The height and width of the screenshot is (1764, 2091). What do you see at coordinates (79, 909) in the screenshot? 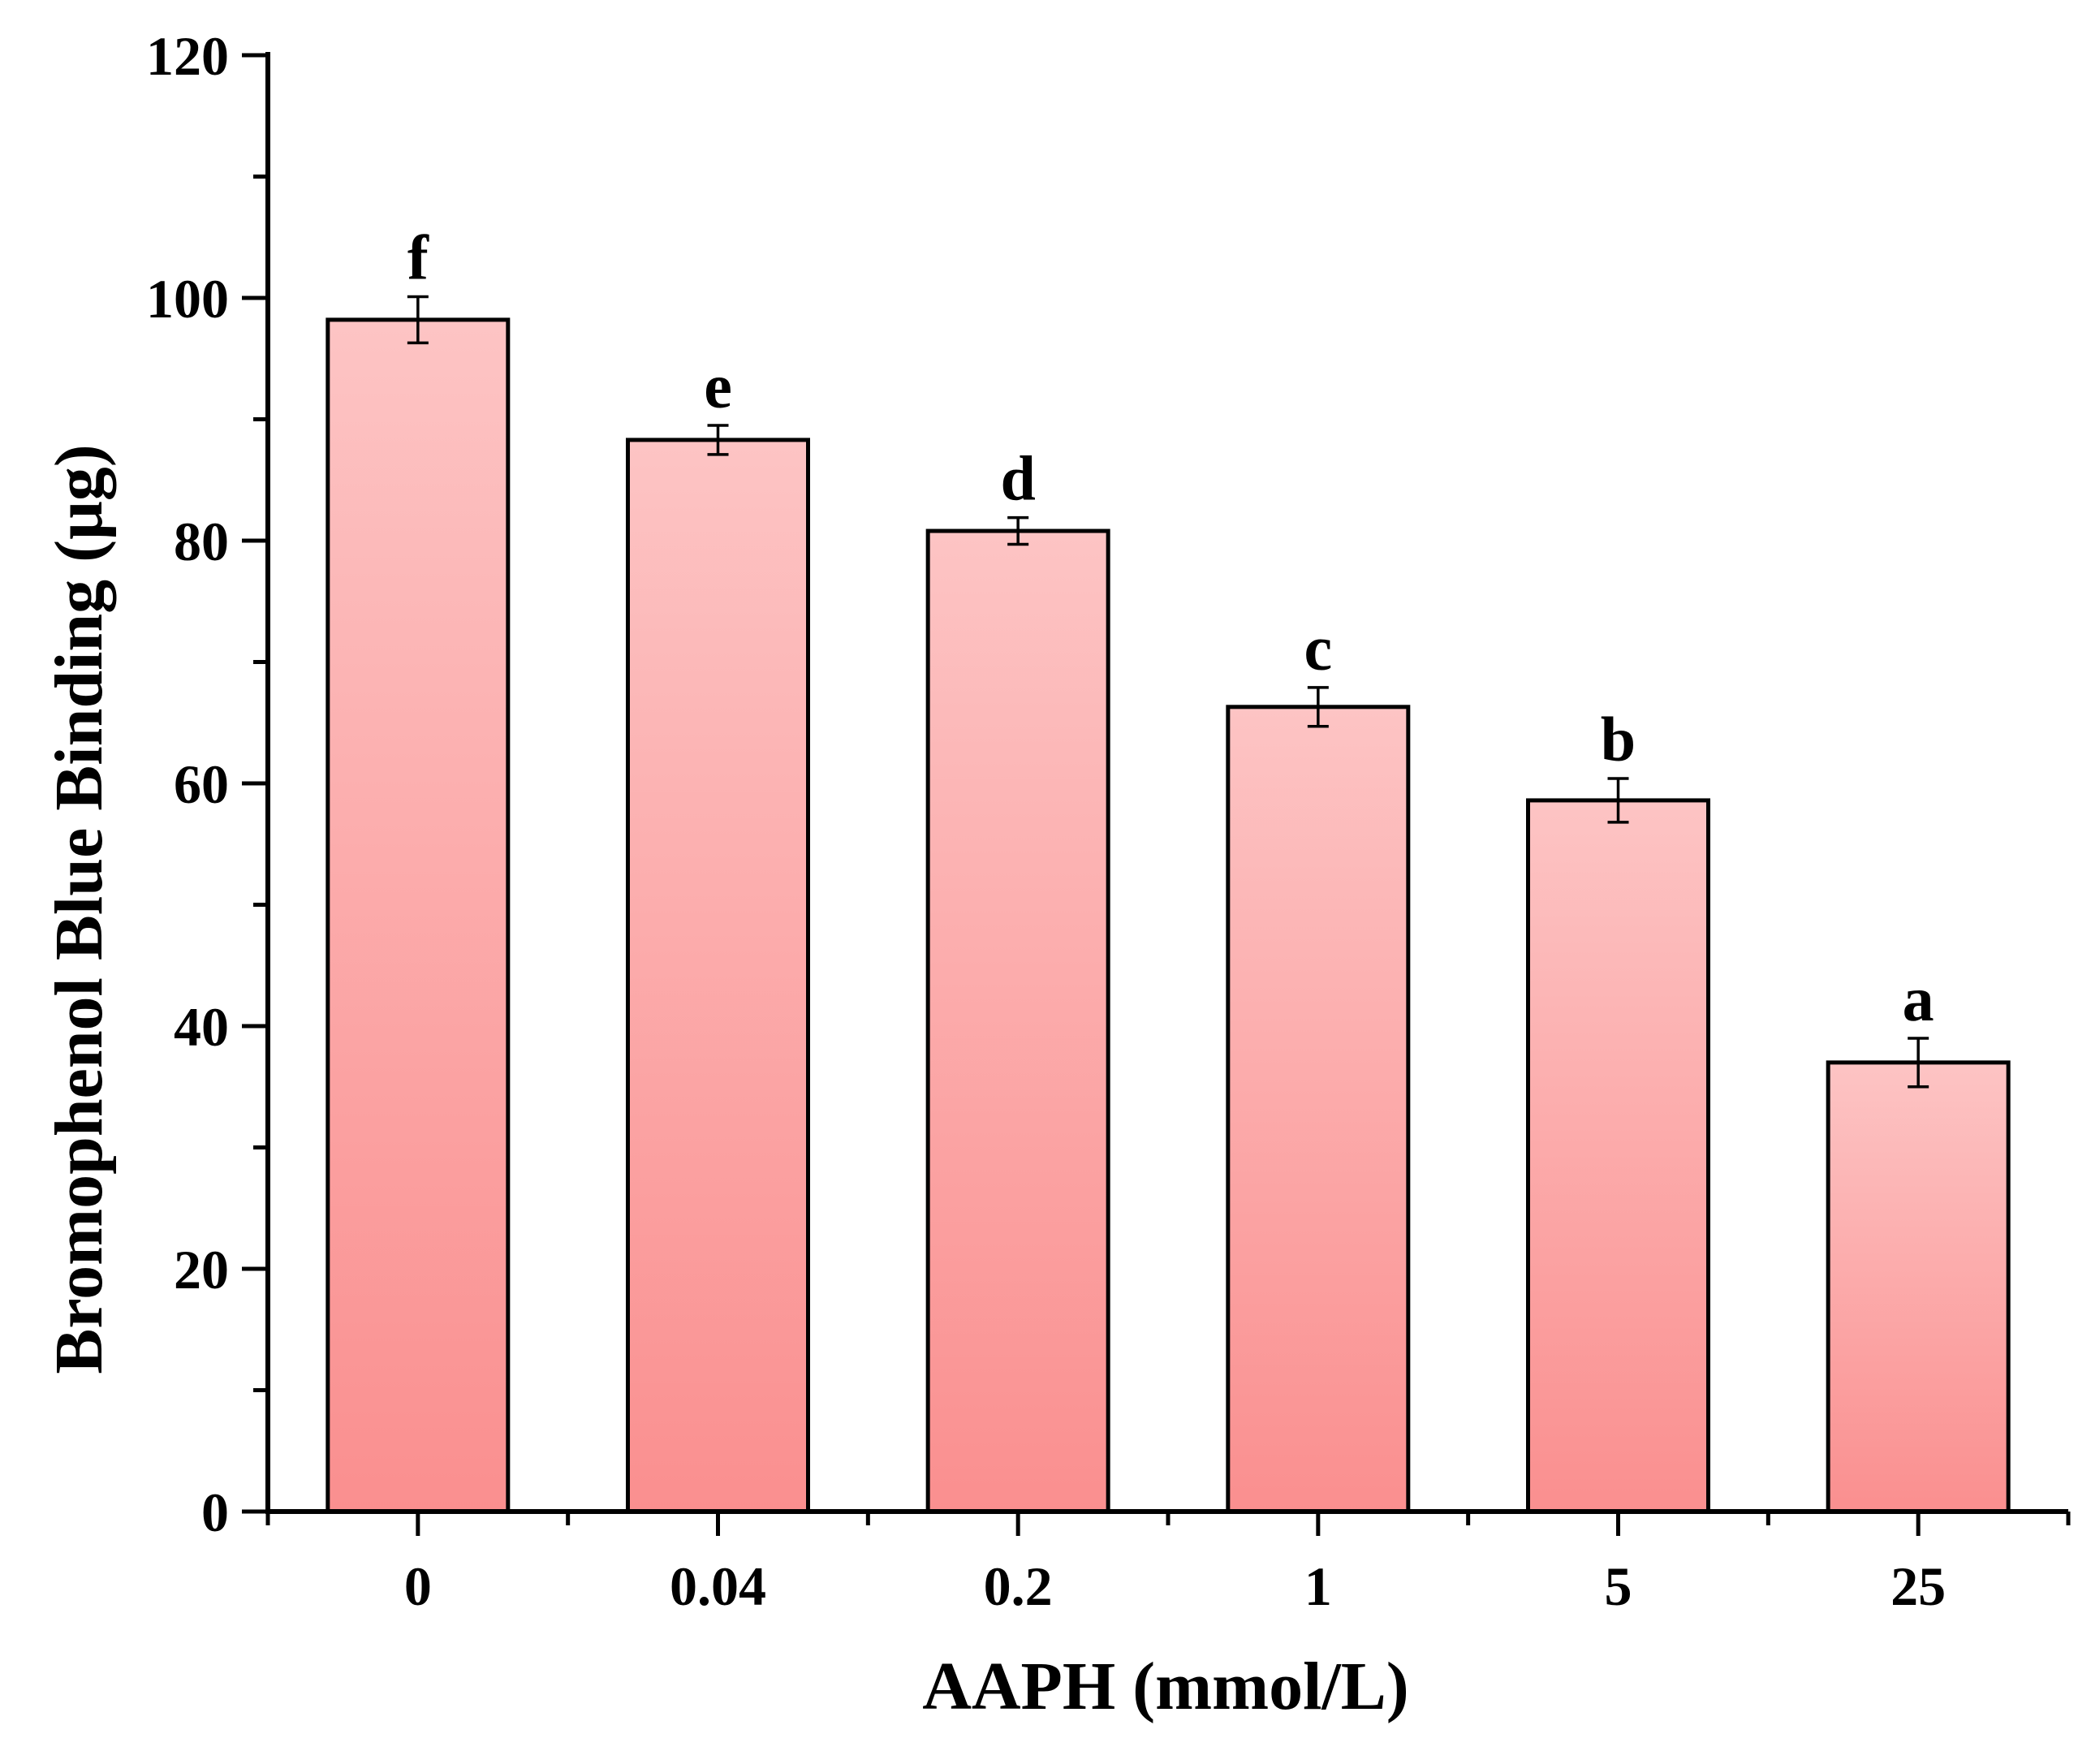
I see `y-axis-title: Bromophenol Blue Binding (μg)` at bounding box center [79, 909].